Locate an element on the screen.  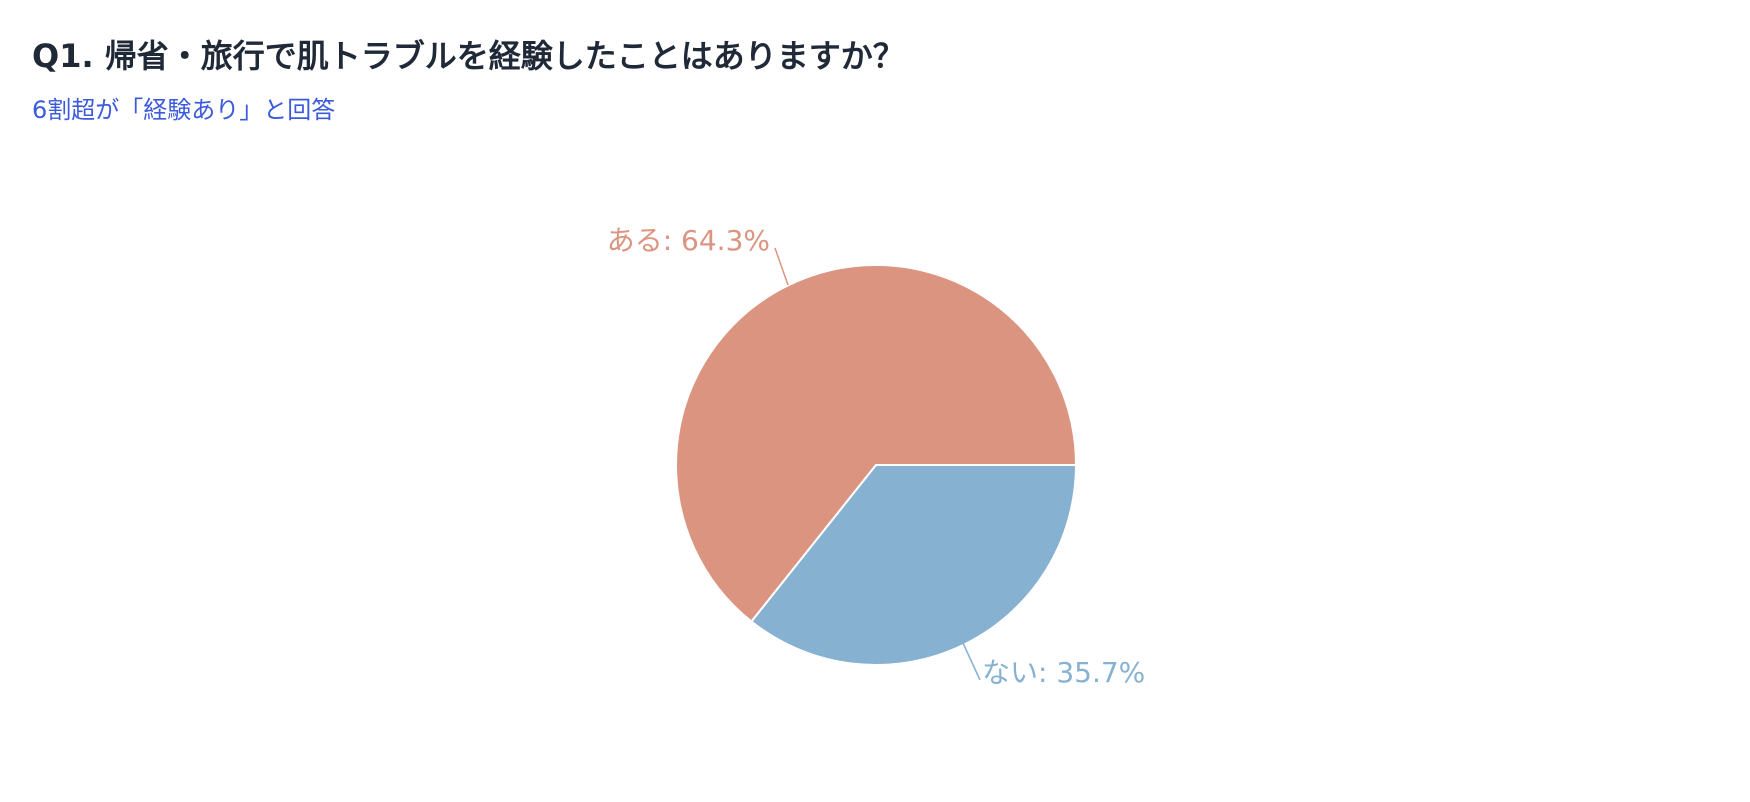
data-label-aru: ある: 64.3% is located at coordinates (688, 240).